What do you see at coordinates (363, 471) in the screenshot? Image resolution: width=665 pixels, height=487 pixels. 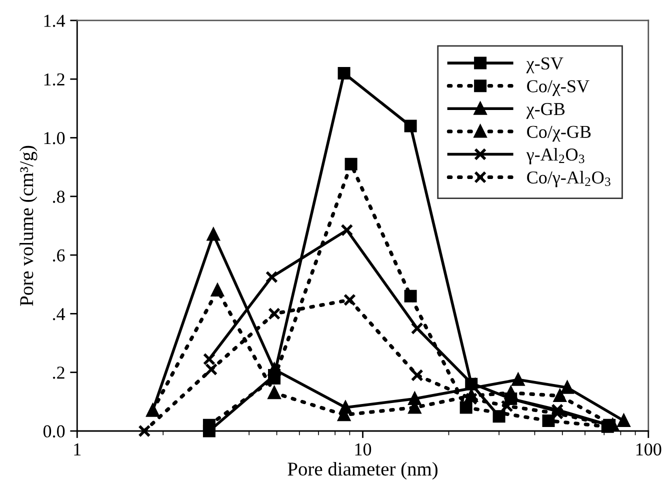 I see `x-axis-title: Pore diameter (nm)` at bounding box center [363, 471].